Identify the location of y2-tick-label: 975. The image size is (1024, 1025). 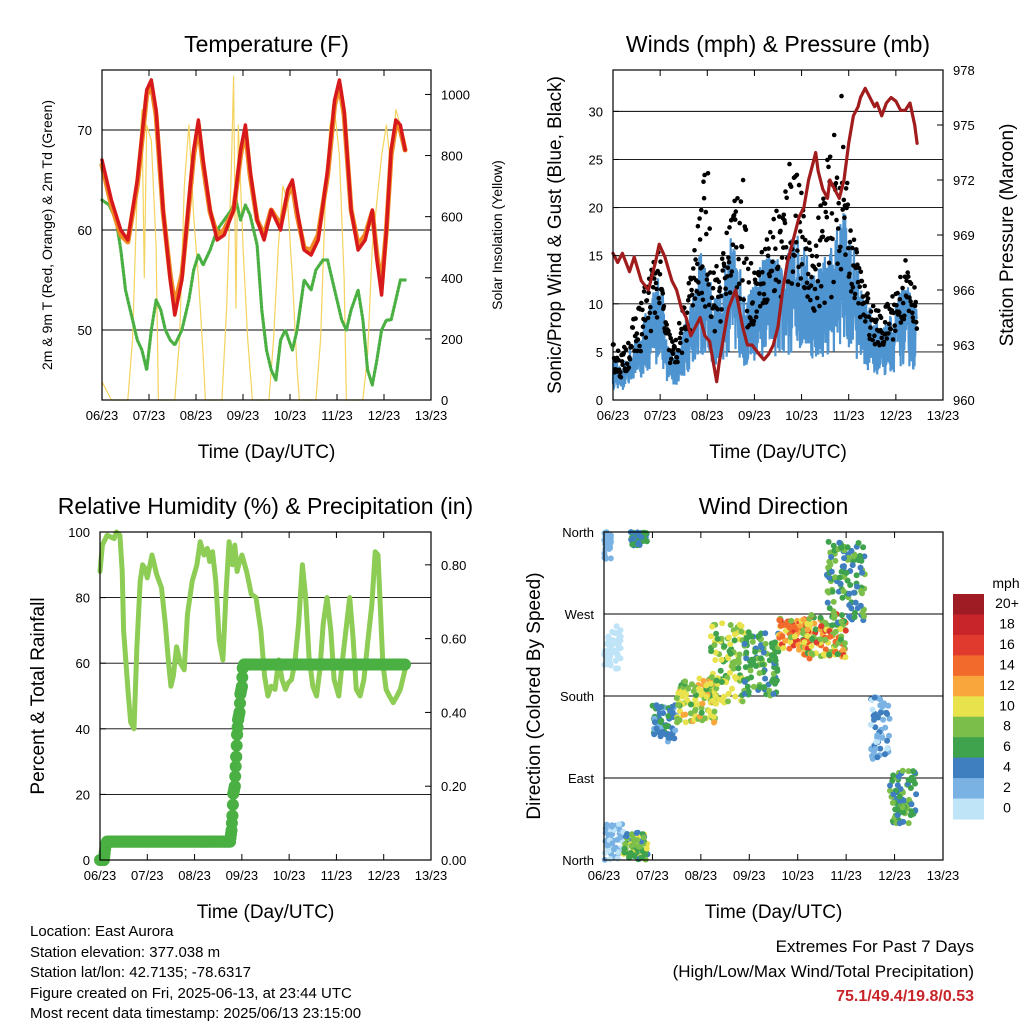
(964, 125).